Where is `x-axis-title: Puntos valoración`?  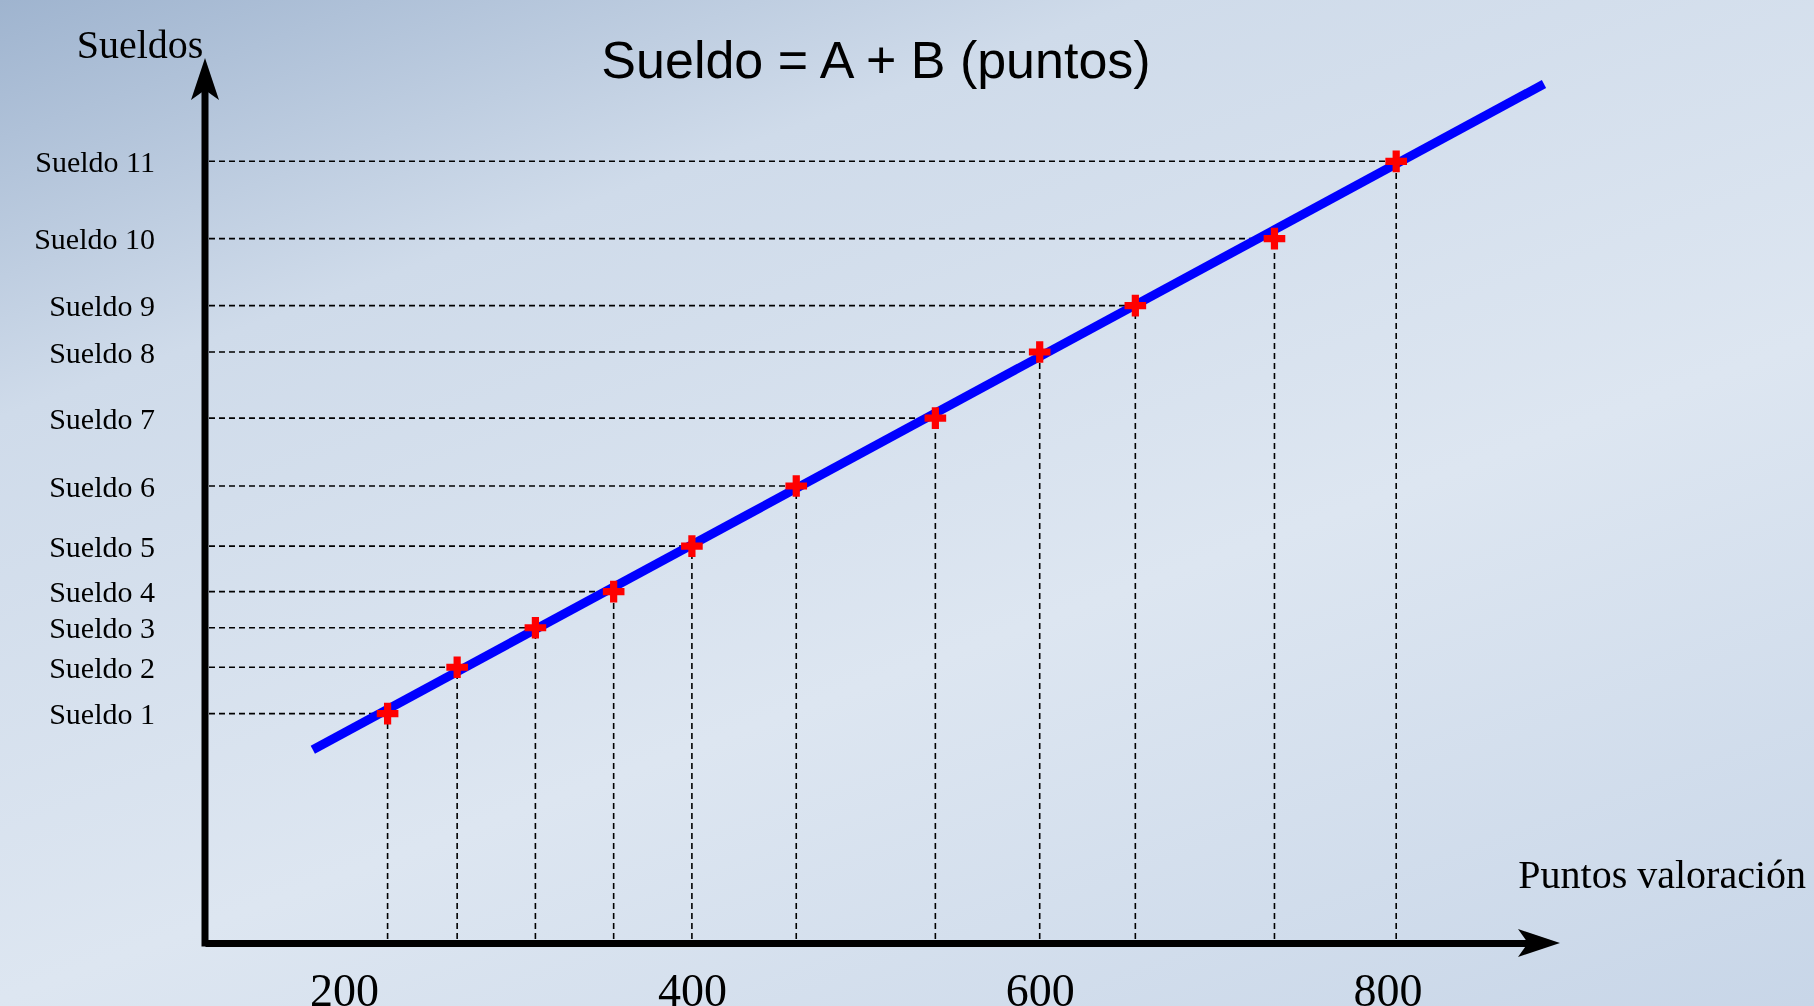
x-axis-title: Puntos valoración is located at coordinates (1662, 874).